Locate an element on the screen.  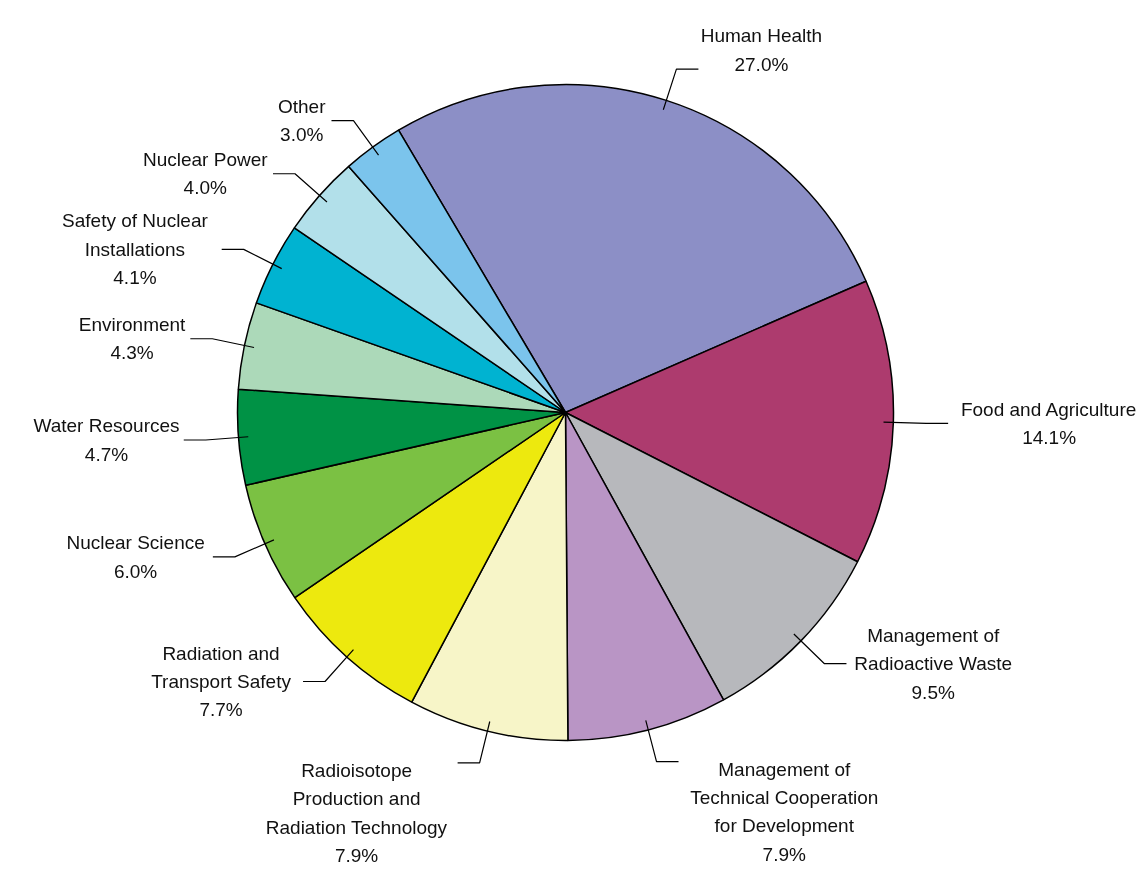
data-label: 7.7% is located at coordinates (221, 710).